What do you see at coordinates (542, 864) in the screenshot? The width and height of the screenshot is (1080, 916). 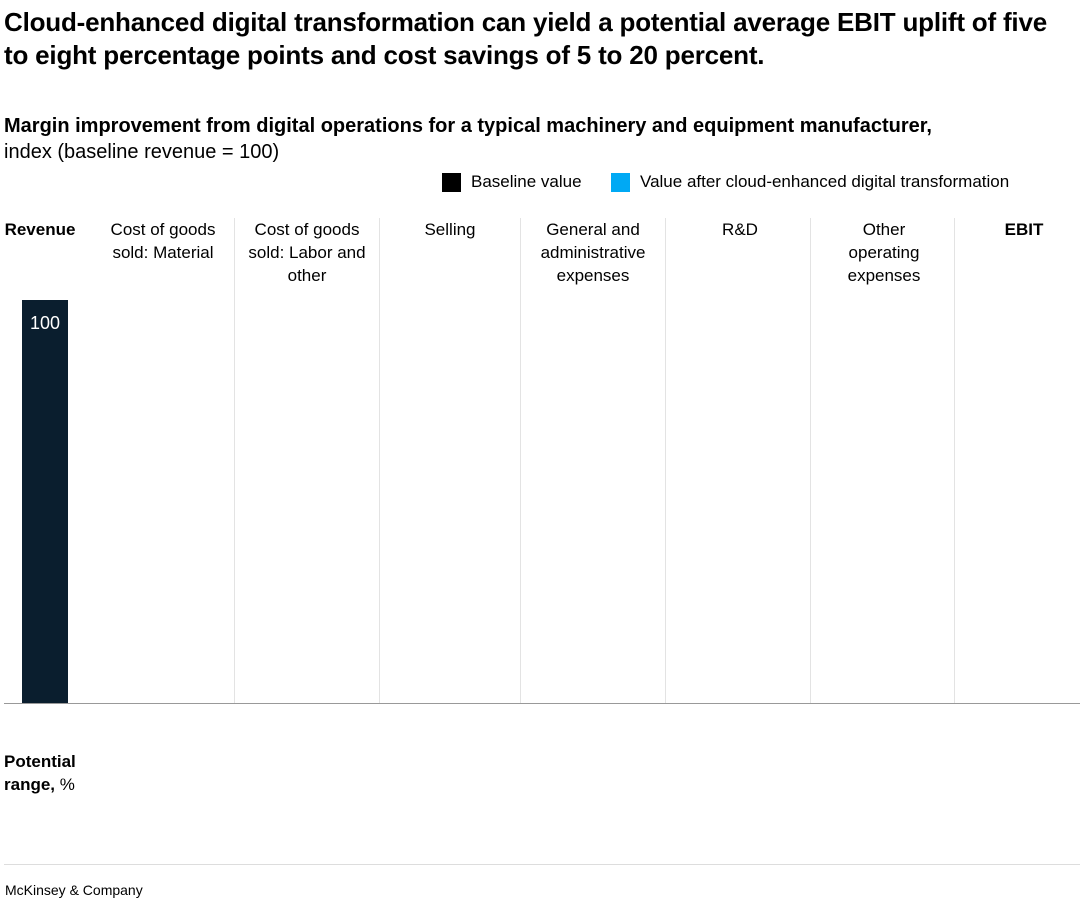 I see `footer-divider` at bounding box center [542, 864].